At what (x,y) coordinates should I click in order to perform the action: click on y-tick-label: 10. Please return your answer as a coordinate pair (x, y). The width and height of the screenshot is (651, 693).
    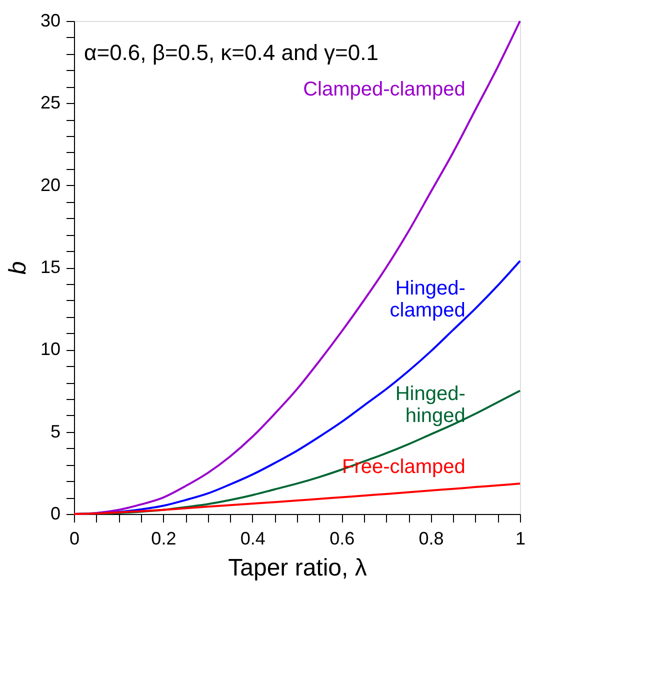
    Looking at the image, I should click on (50, 349).